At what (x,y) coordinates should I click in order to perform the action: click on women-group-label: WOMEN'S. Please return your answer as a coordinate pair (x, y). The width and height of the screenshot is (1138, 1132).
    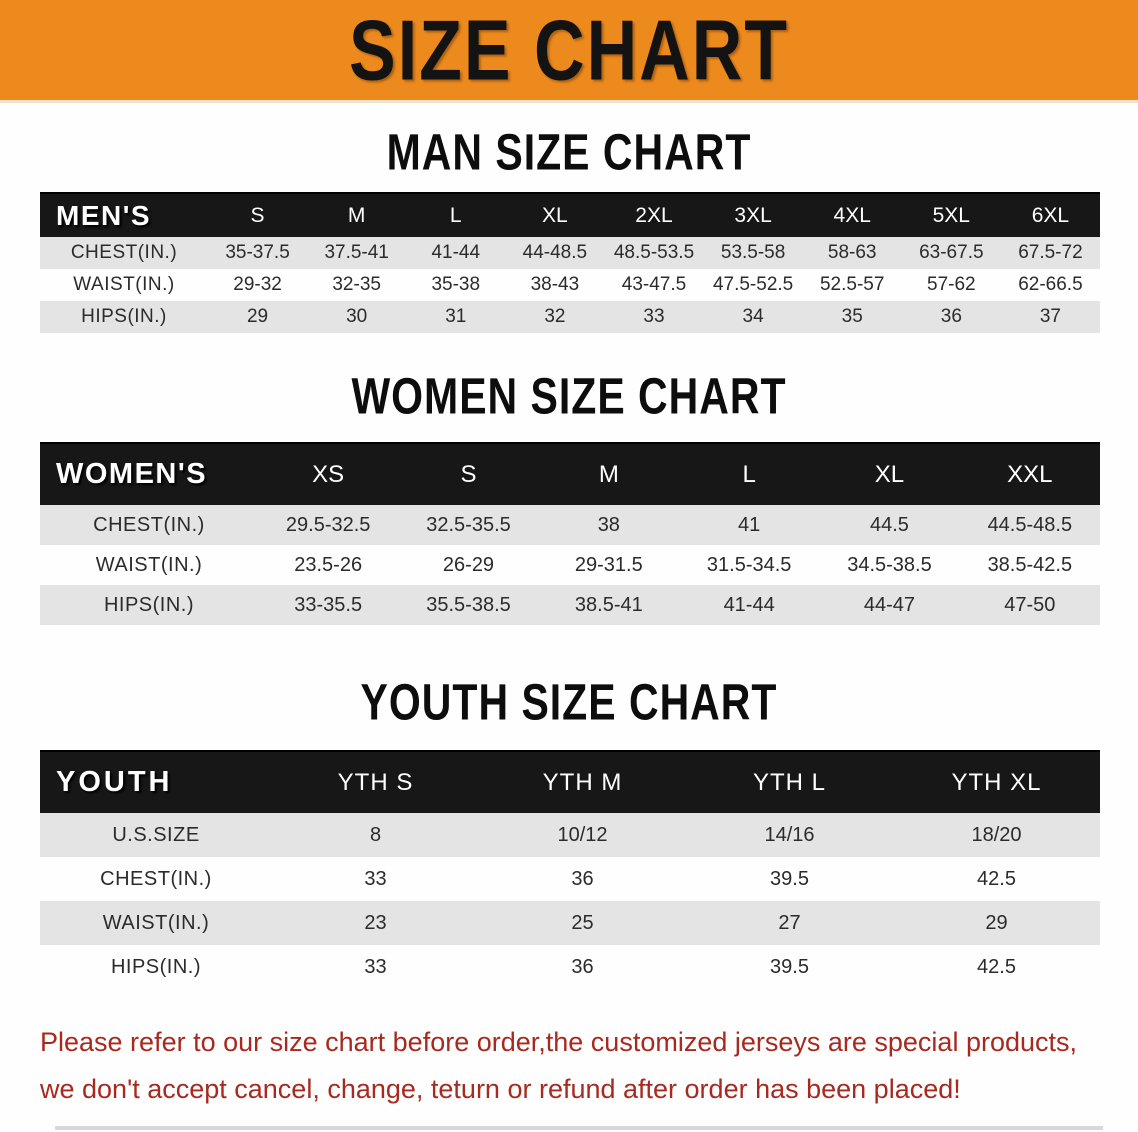
    Looking at the image, I should click on (149, 474).